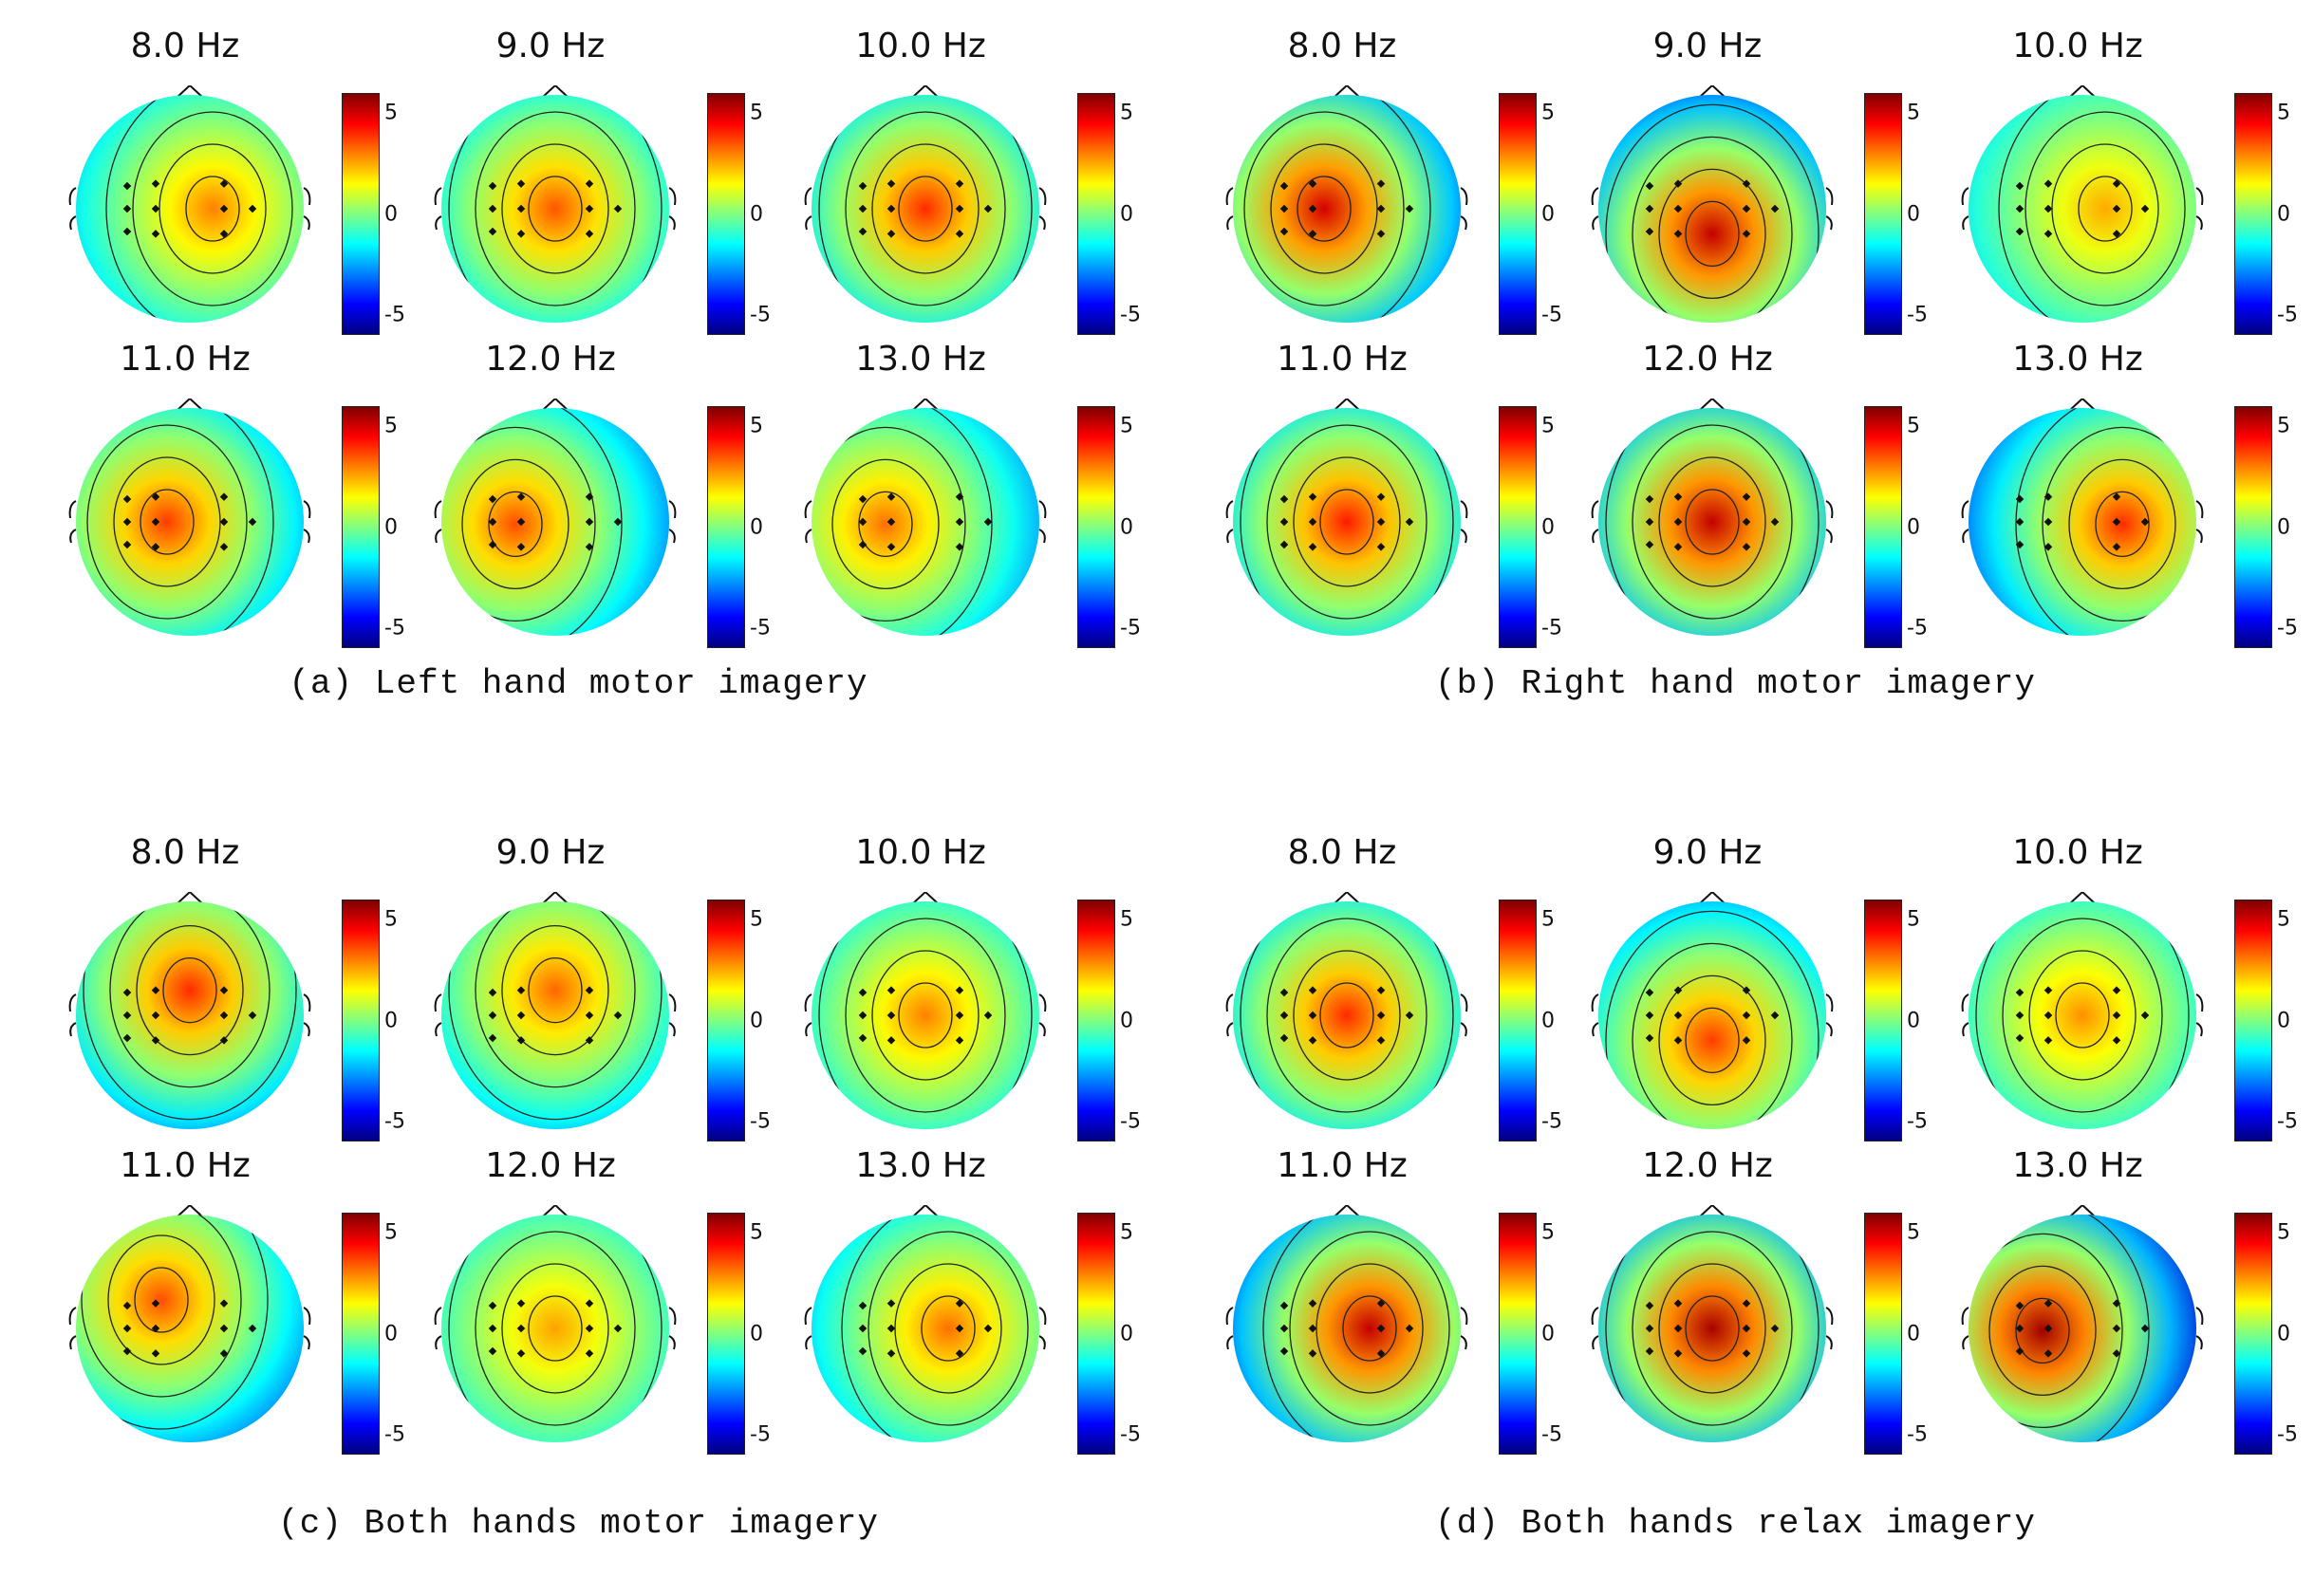 The width and height of the screenshot is (2314, 1596). I want to click on topomap-cell: 12.0 Hz 5 0 -5, so click(1764, 493).